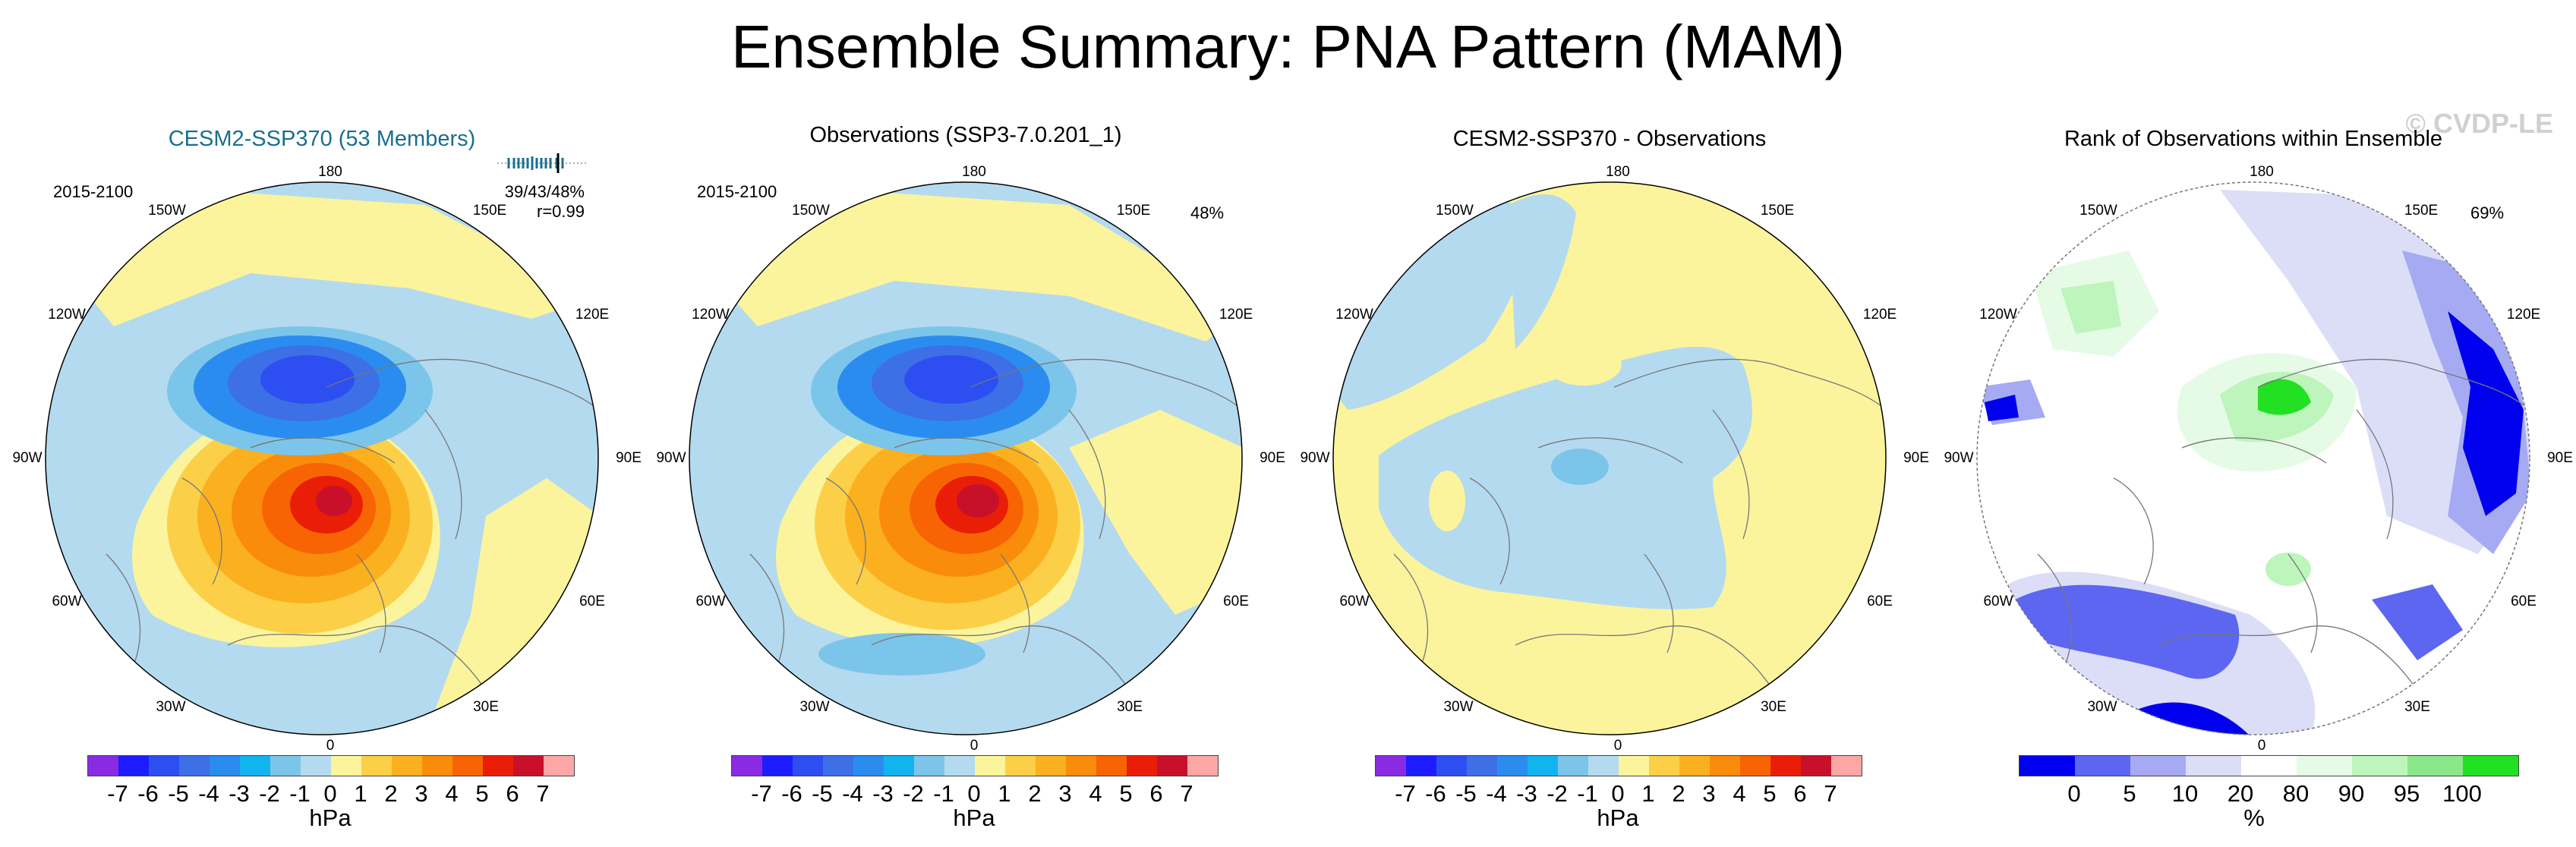 Image resolution: width=2576 pixels, height=847 pixels. What do you see at coordinates (1609, 139) in the screenshot?
I see `panel-title: CESM2-SSP370 - Observations` at bounding box center [1609, 139].